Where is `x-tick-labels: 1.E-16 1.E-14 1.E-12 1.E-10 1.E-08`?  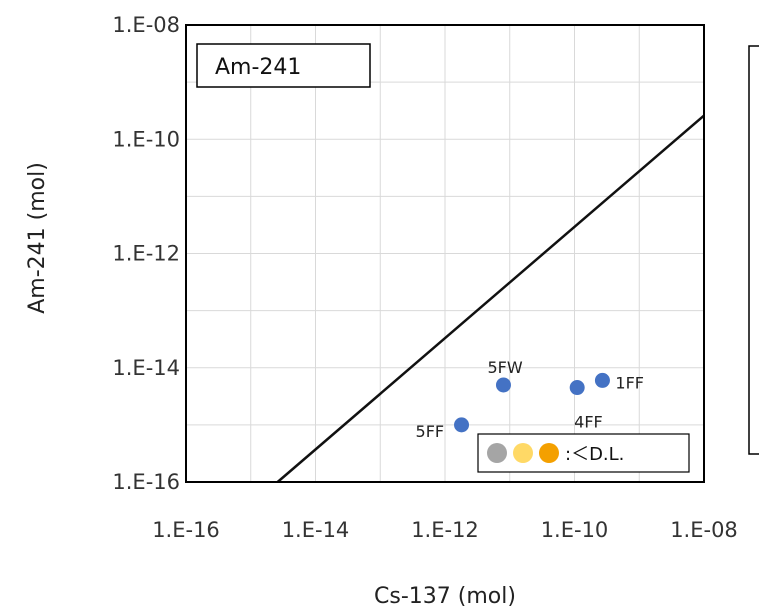
x-tick-labels: 1.E-16 1.E-14 1.E-12 1.E-10 1.E-08 is located at coordinates (445, 530).